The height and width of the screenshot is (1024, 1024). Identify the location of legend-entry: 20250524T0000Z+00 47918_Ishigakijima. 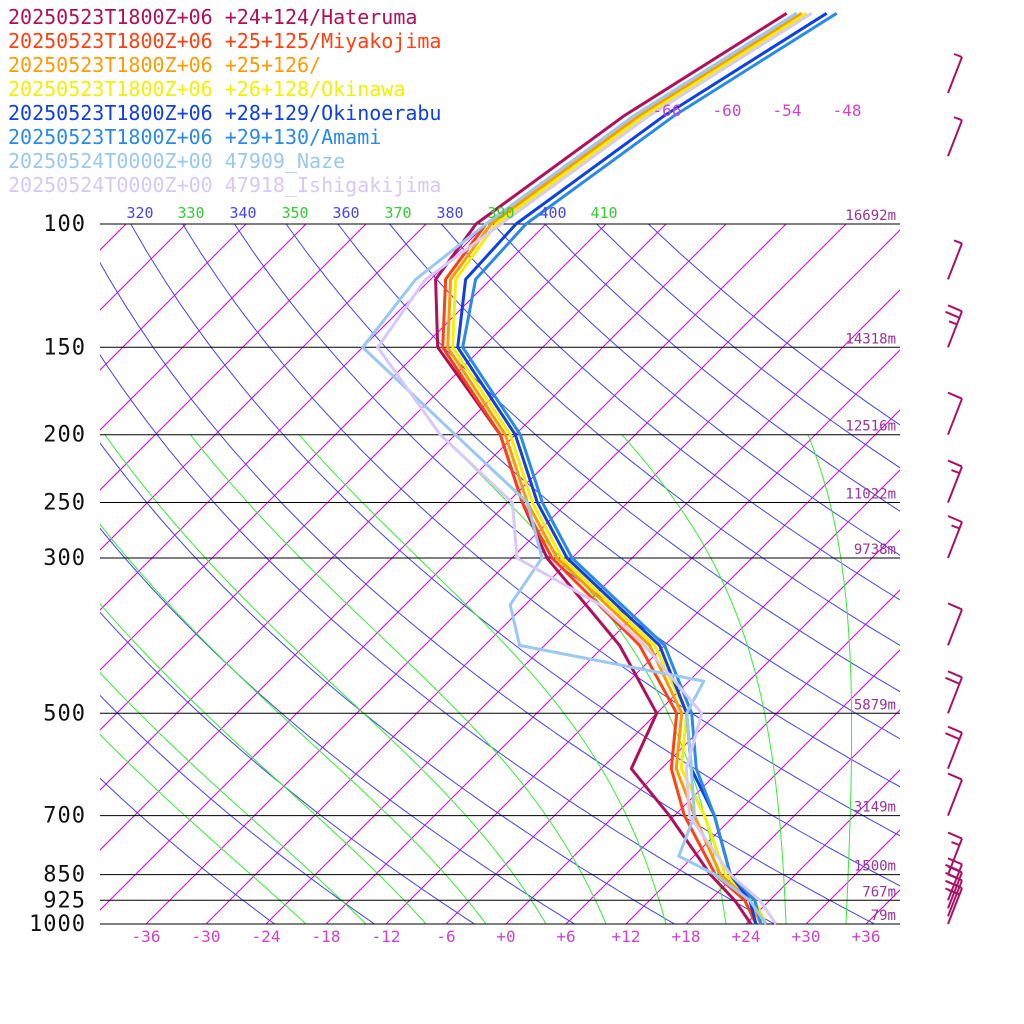
(224, 185).